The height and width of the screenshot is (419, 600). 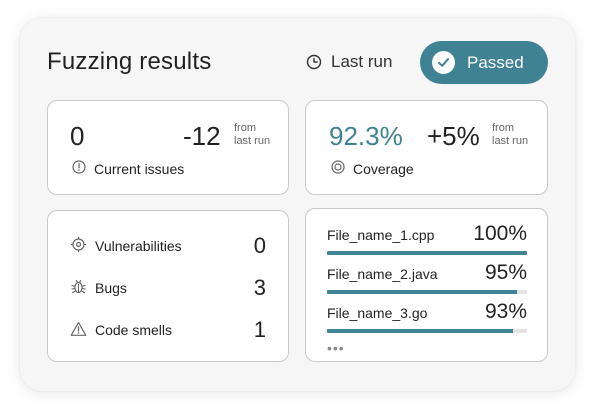 I want to click on current-issues-card: 0 -12 from last run Current issues, so click(x=168, y=147).